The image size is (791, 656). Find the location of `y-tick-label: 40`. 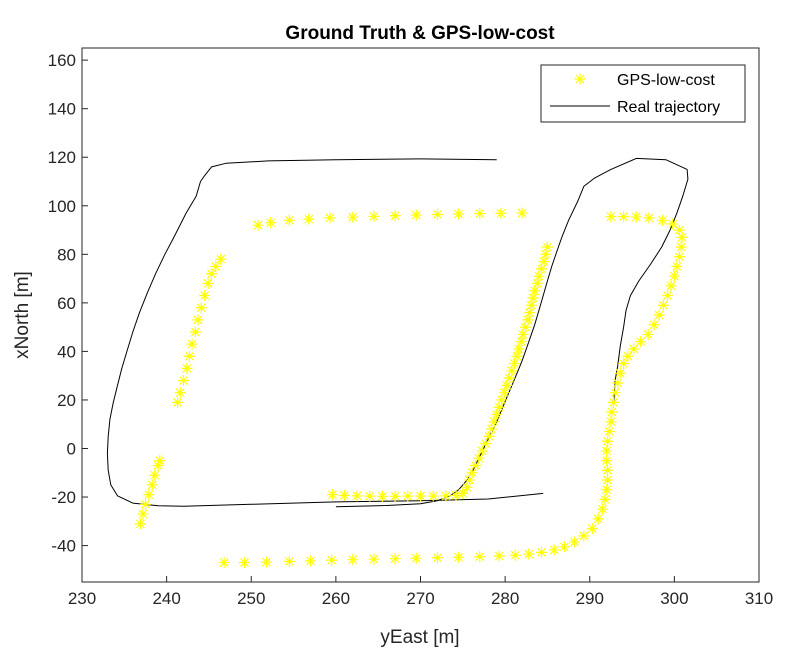

y-tick-label: 40 is located at coordinates (66, 351).